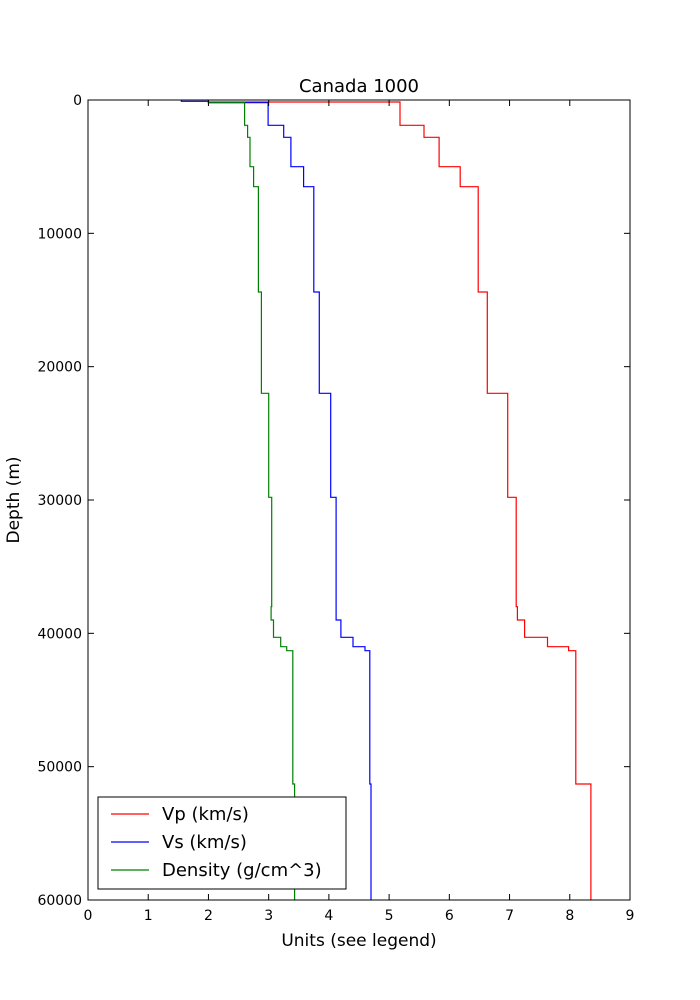 This screenshot has height=1000, width=700. Describe the element at coordinates (204, 842) in the screenshot. I see `legend-label-1: Vs (km/s)` at that location.